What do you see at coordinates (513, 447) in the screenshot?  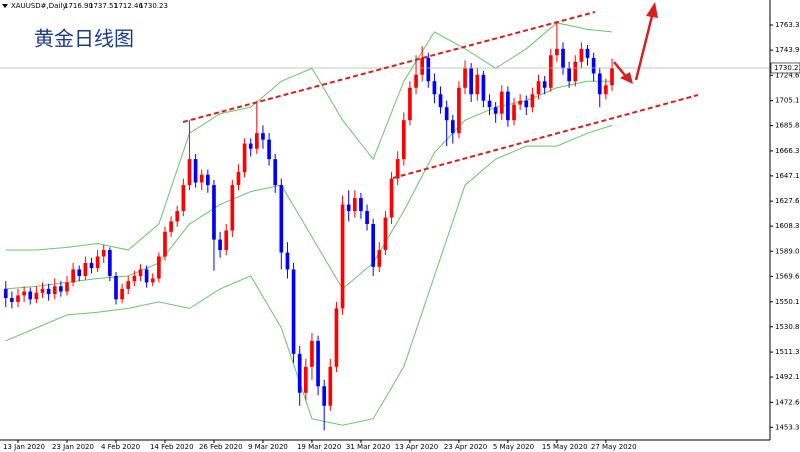 I see `x-tick-label: 5 May 2020` at bounding box center [513, 447].